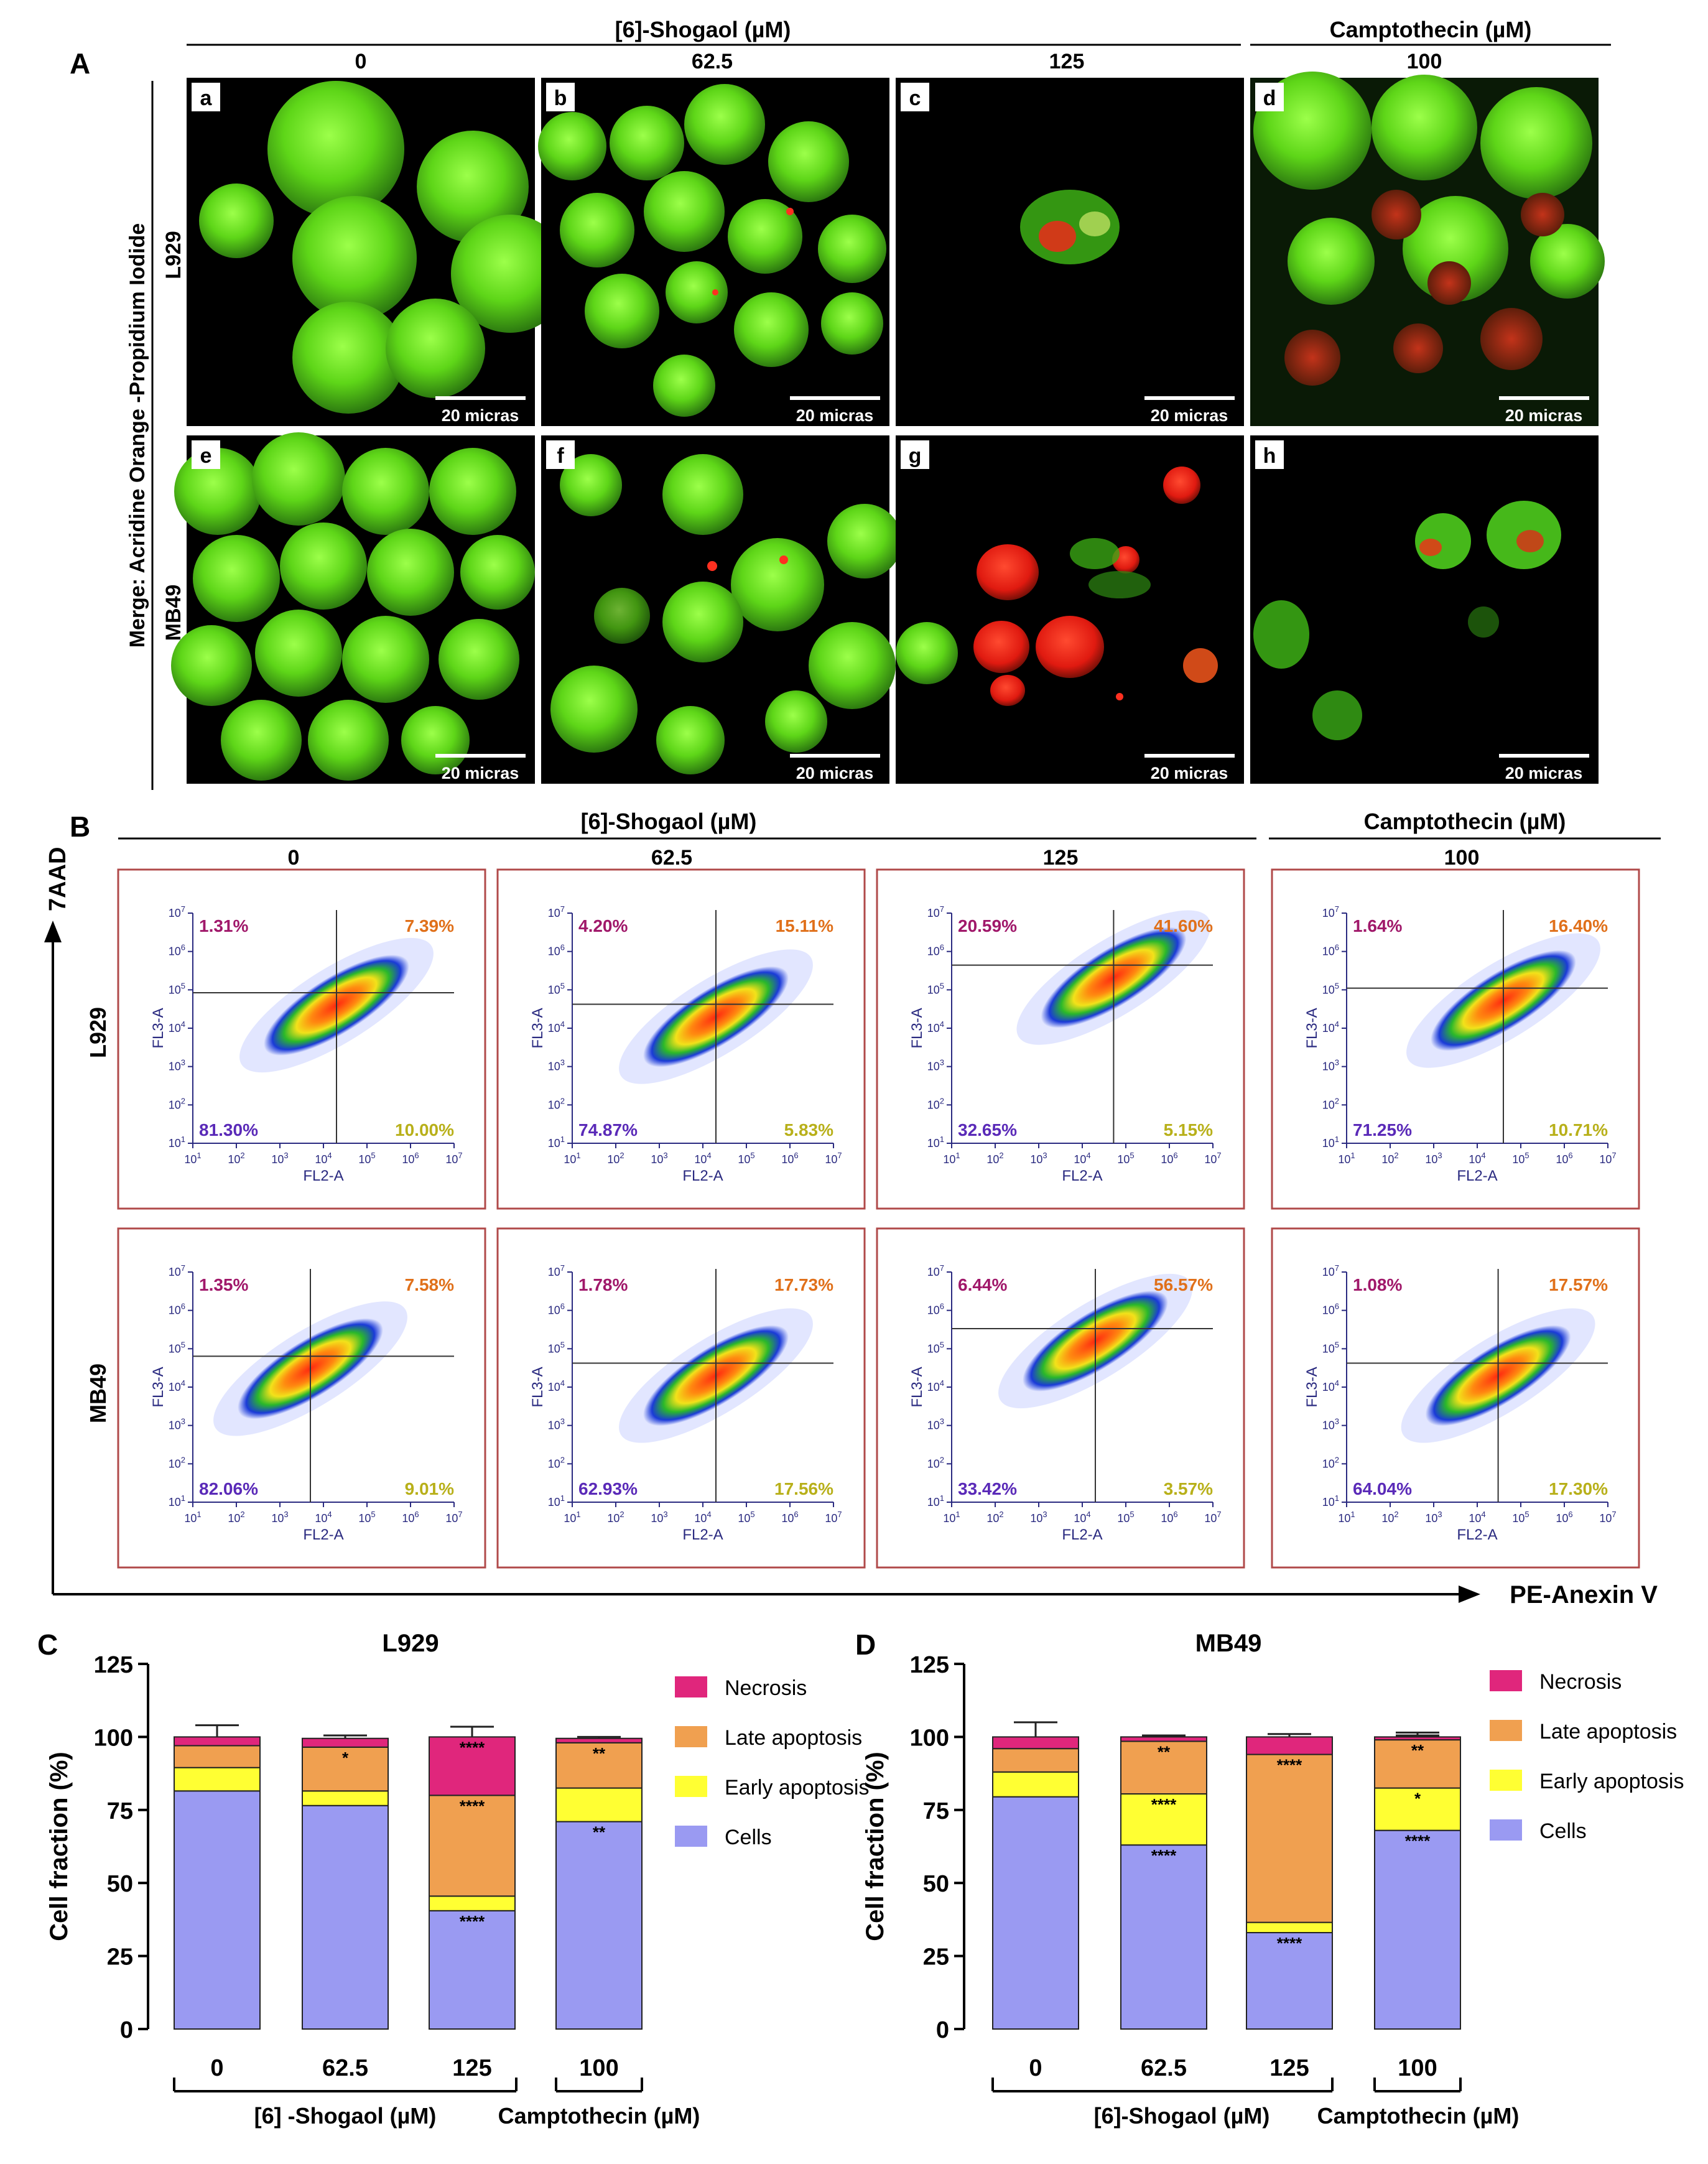 Image resolution: width=1708 pixels, height=2164 pixels. Describe the element at coordinates (113, 1738) in the screenshot. I see `chart-y-tick-label: 100` at that location.